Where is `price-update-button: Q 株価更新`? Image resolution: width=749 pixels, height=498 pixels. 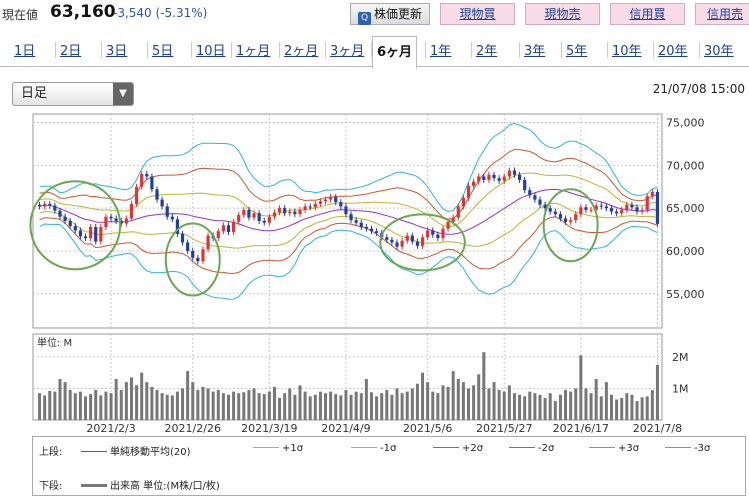 price-update-button: Q 株価更新 is located at coordinates (390, 14).